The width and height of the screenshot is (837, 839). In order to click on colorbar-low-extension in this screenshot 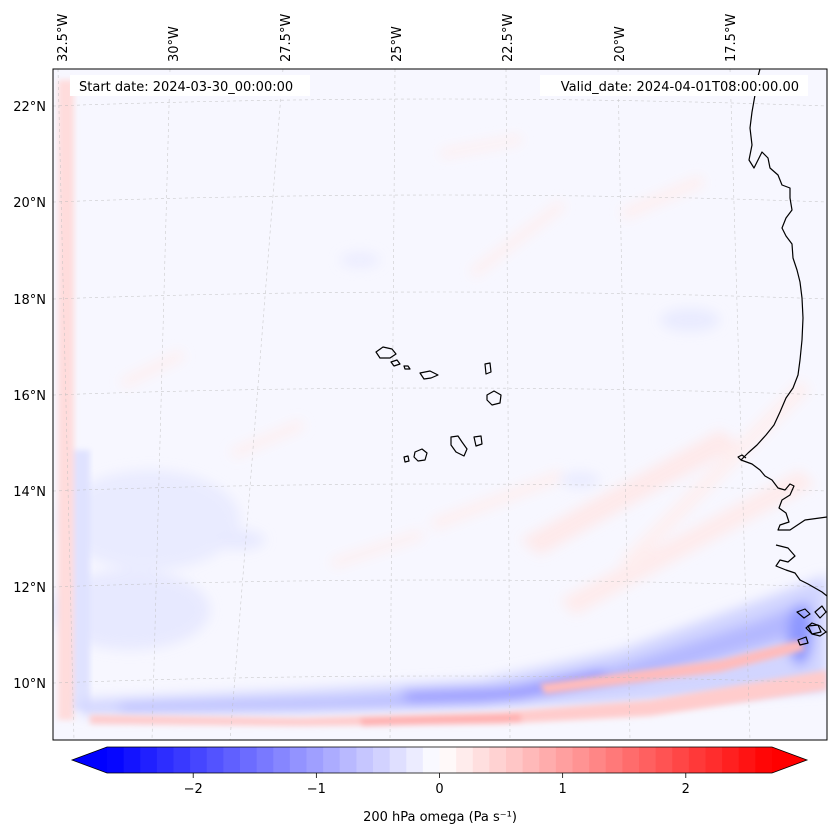, I will do `click(89, 760)`.